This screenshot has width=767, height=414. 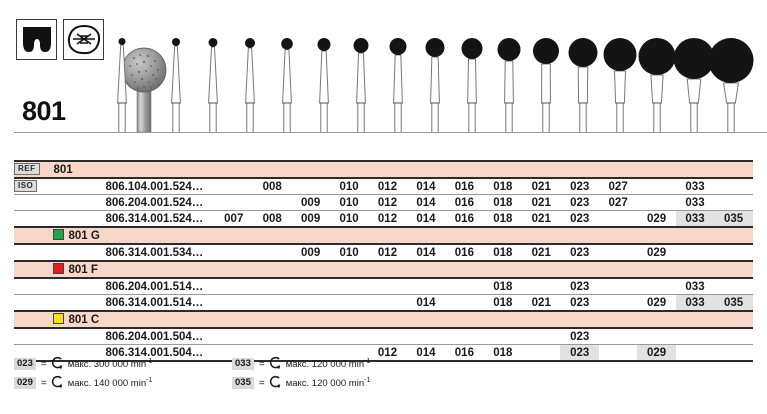 I want to click on table-row: 806.314.001.504… 012 014 016 018 023 029, so click(x=383, y=353).